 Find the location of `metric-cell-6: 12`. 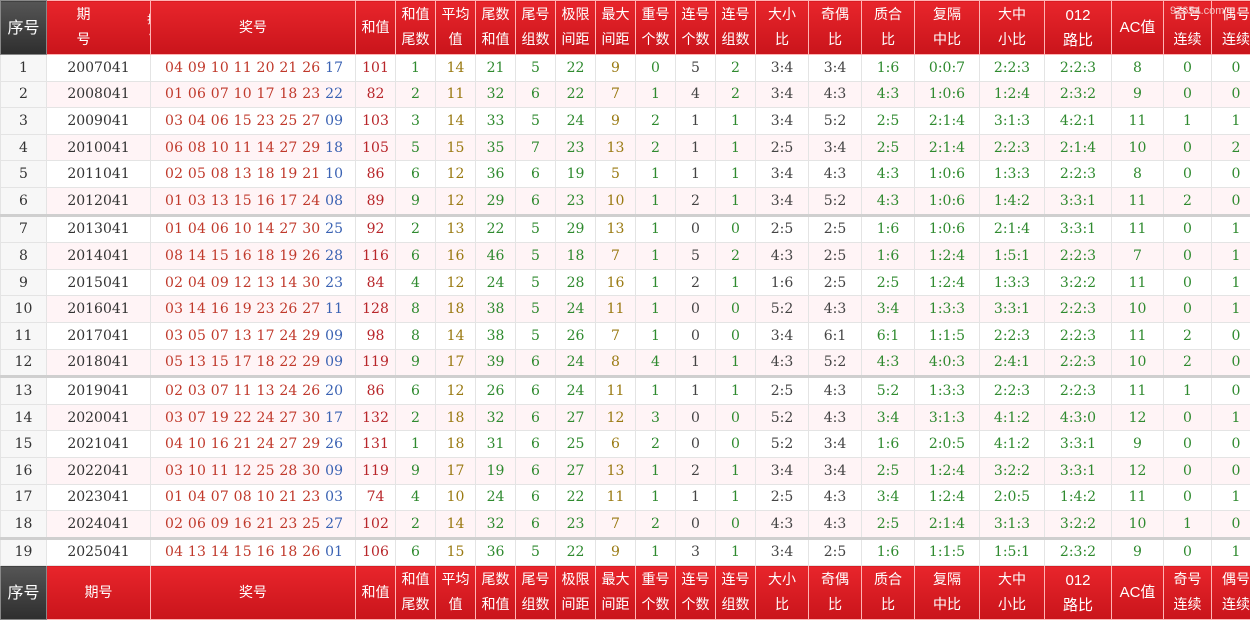

metric-cell-6: 12 is located at coordinates (615, 417).